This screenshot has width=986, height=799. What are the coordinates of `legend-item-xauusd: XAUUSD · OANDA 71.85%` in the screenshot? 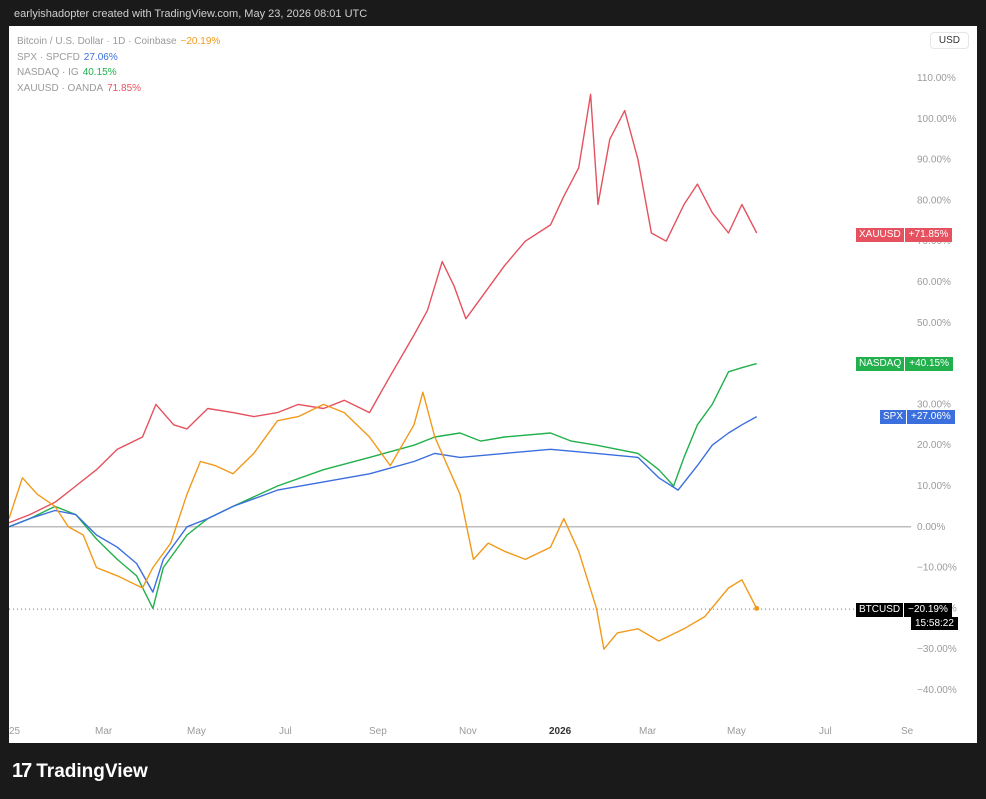 It's located at (118, 89).